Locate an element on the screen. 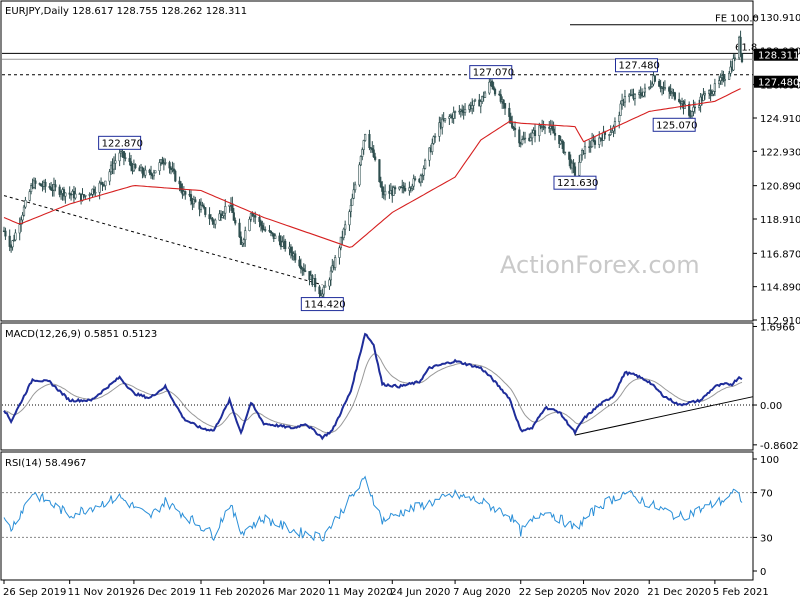  x-tick-label: 5 Feb 2021 is located at coordinates (741, 592).